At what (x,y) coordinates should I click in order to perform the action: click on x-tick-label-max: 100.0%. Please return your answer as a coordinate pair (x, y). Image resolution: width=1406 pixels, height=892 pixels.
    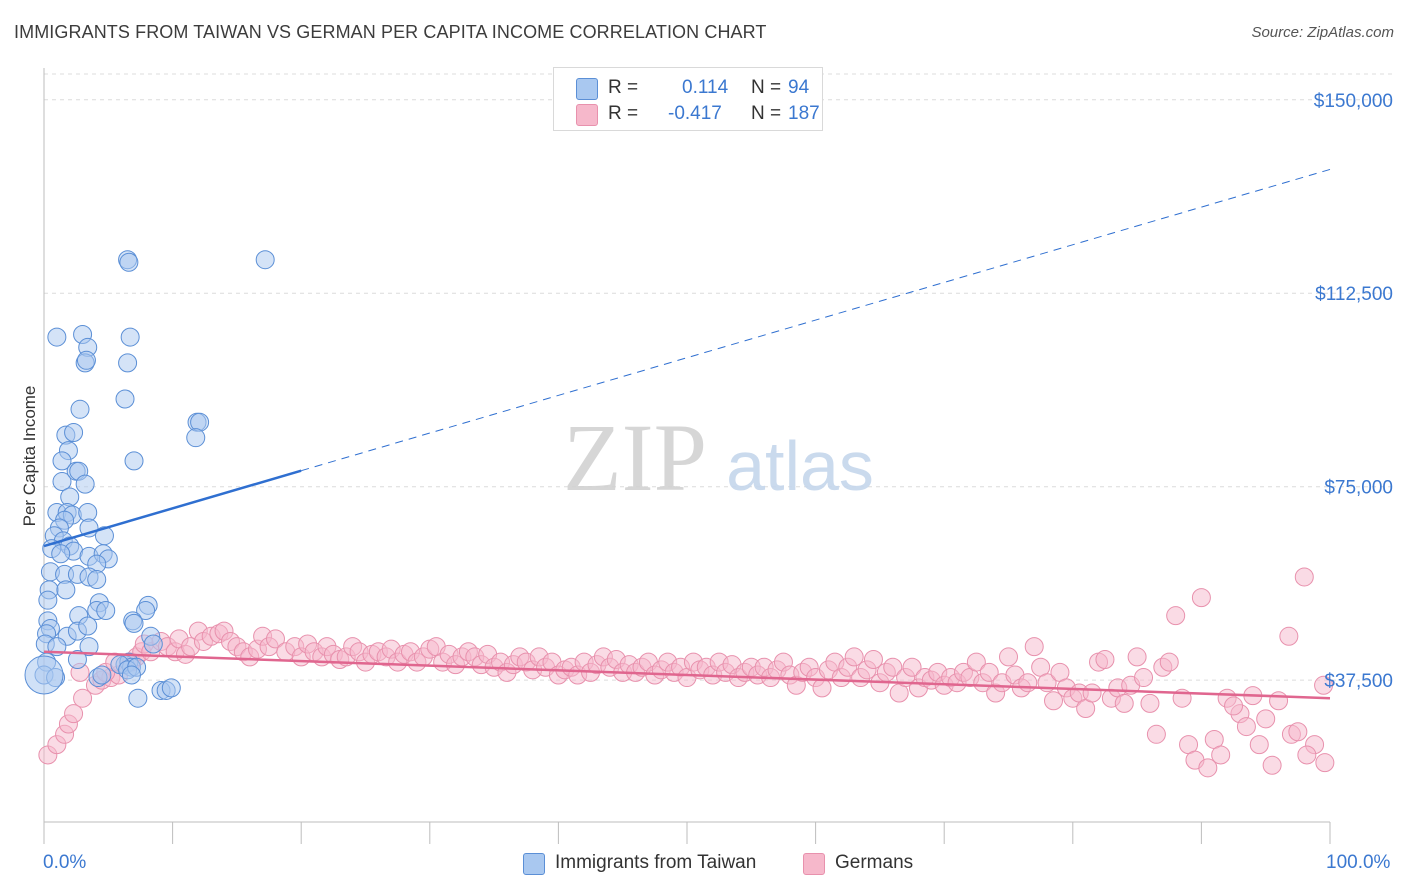
    Looking at the image, I should click on (1358, 862).